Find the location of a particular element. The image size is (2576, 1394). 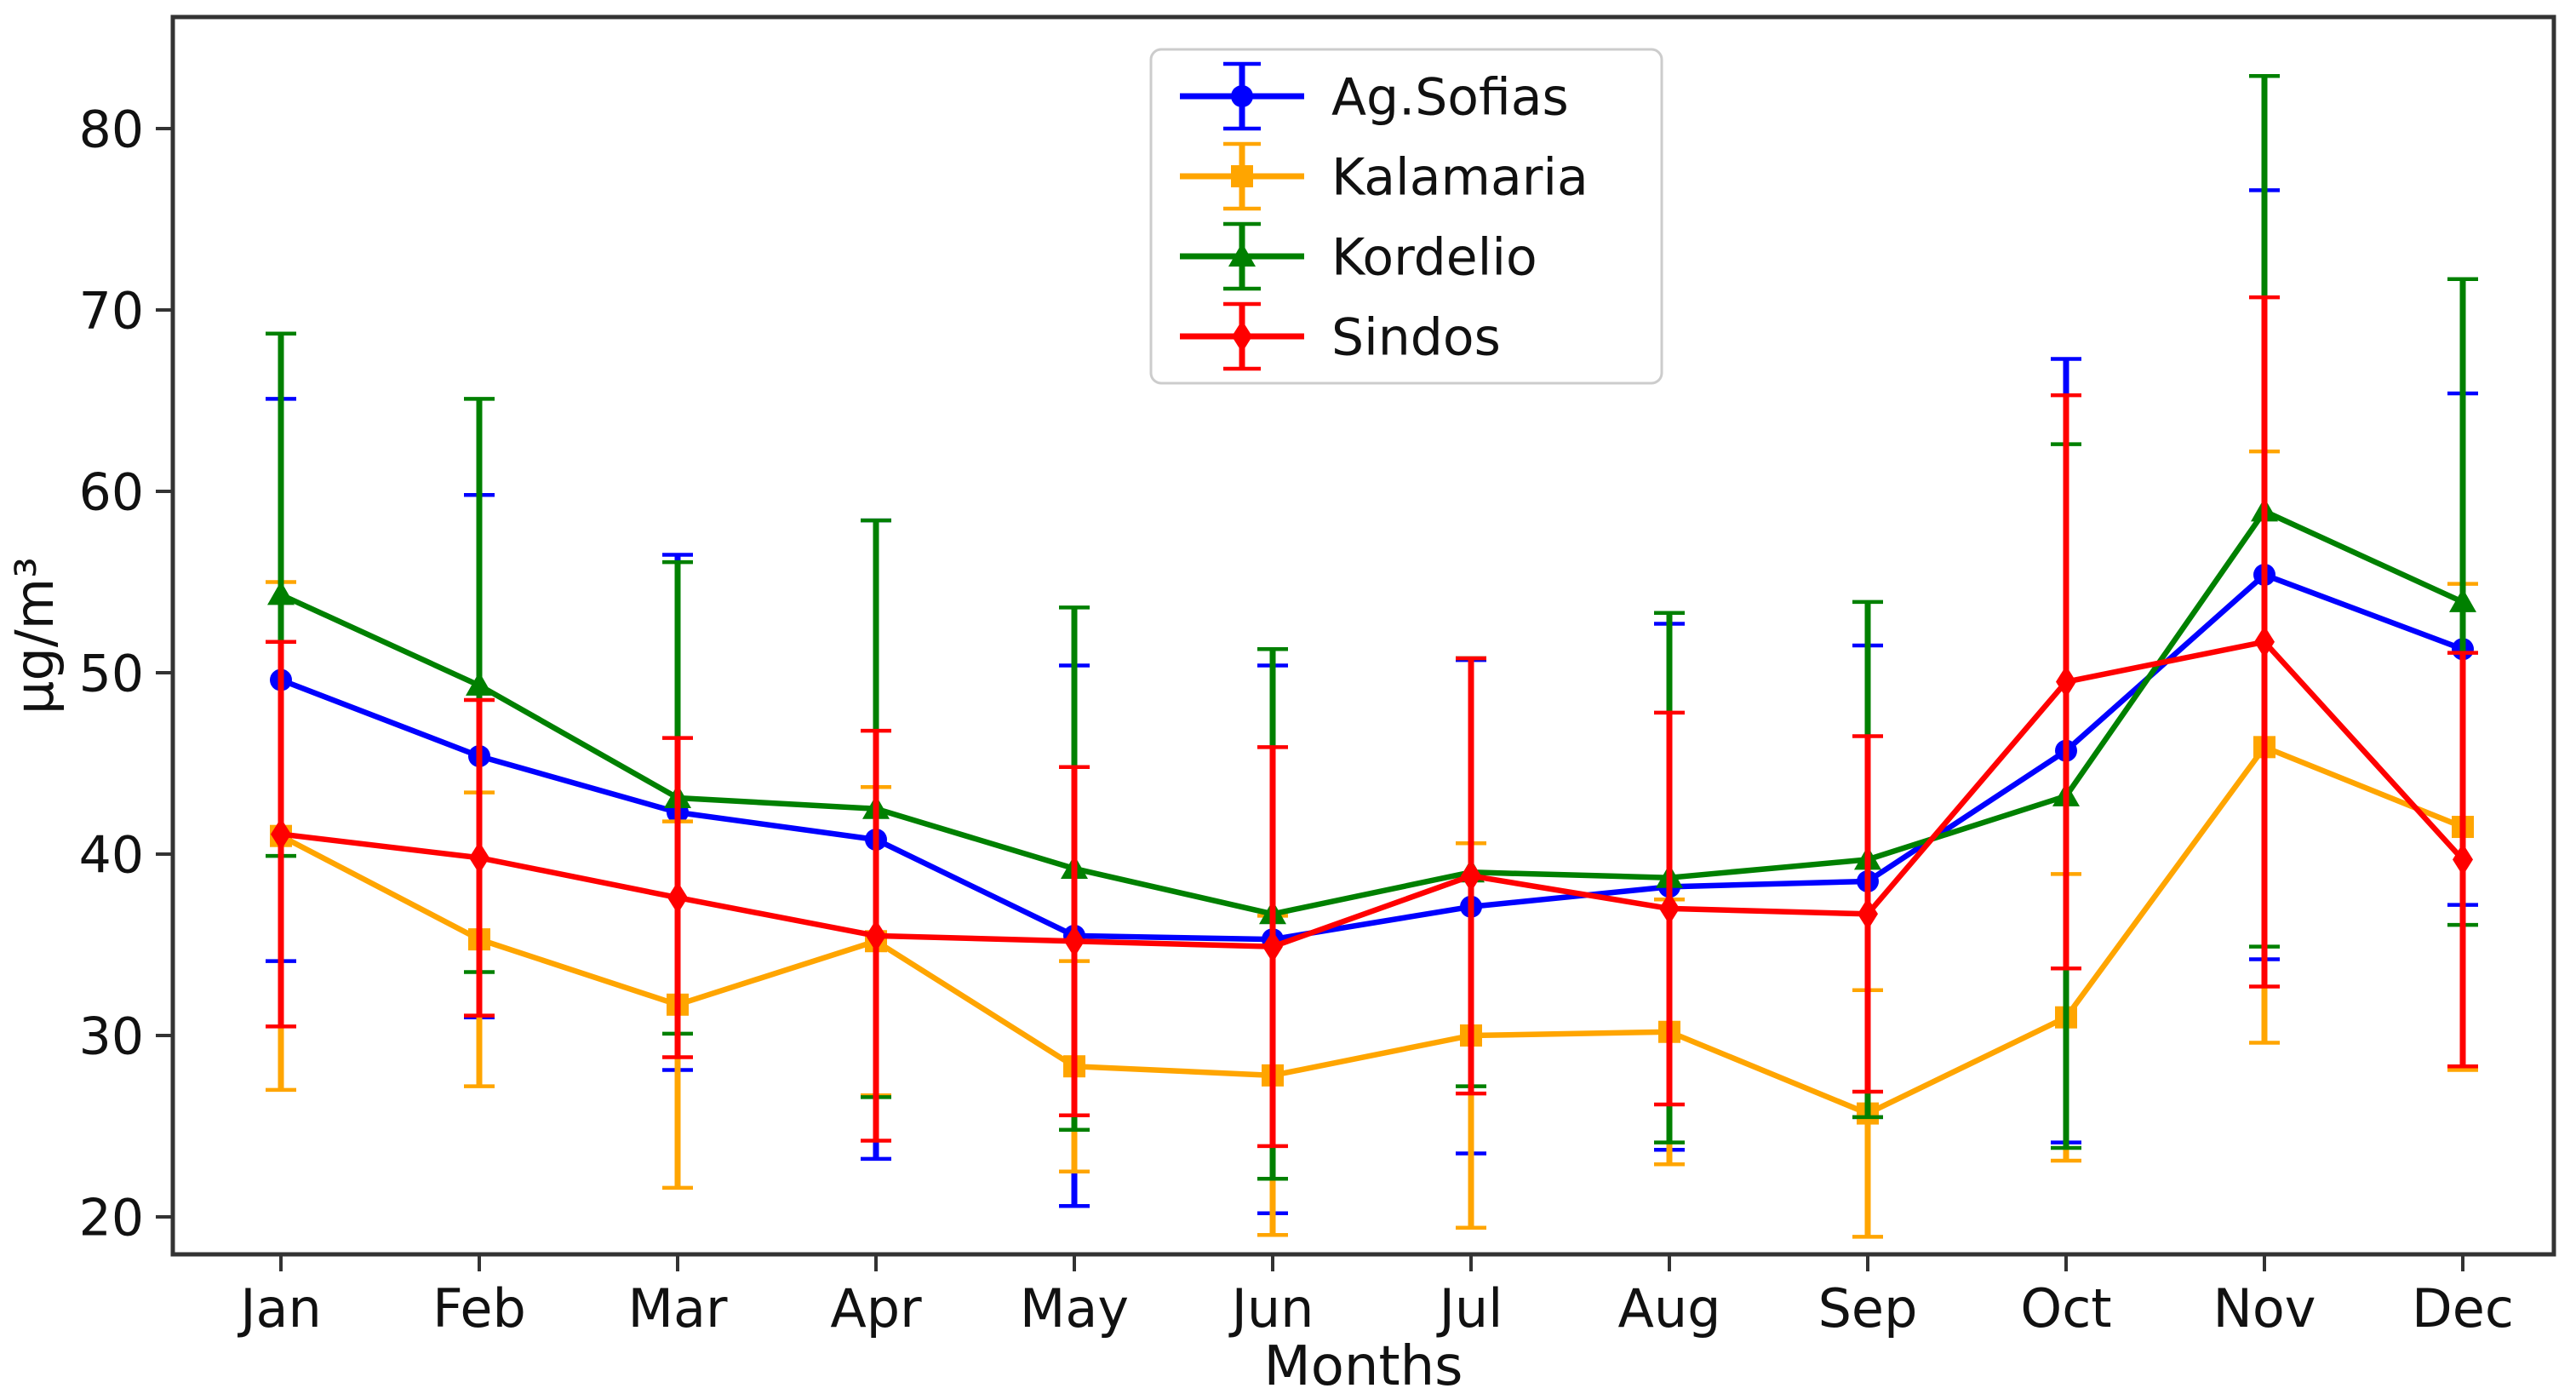

x-tick-label: Apr is located at coordinates (876, 1308).